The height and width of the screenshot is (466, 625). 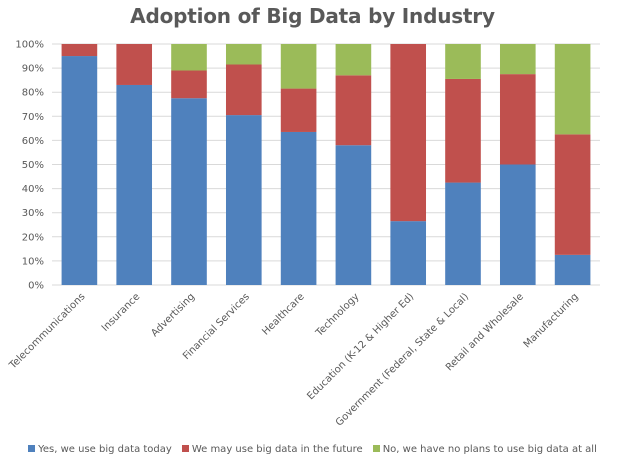 I want to click on y-tick-label: 90%, so click(x=33, y=69).